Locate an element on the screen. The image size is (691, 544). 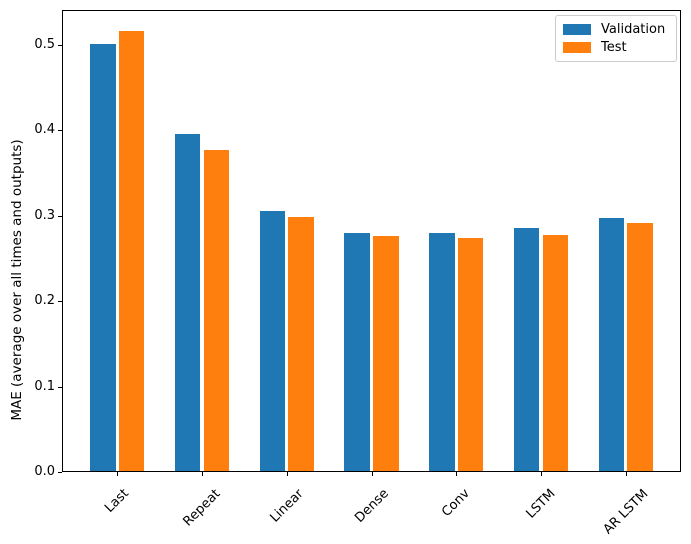
bar-test-conv is located at coordinates (470, 355).